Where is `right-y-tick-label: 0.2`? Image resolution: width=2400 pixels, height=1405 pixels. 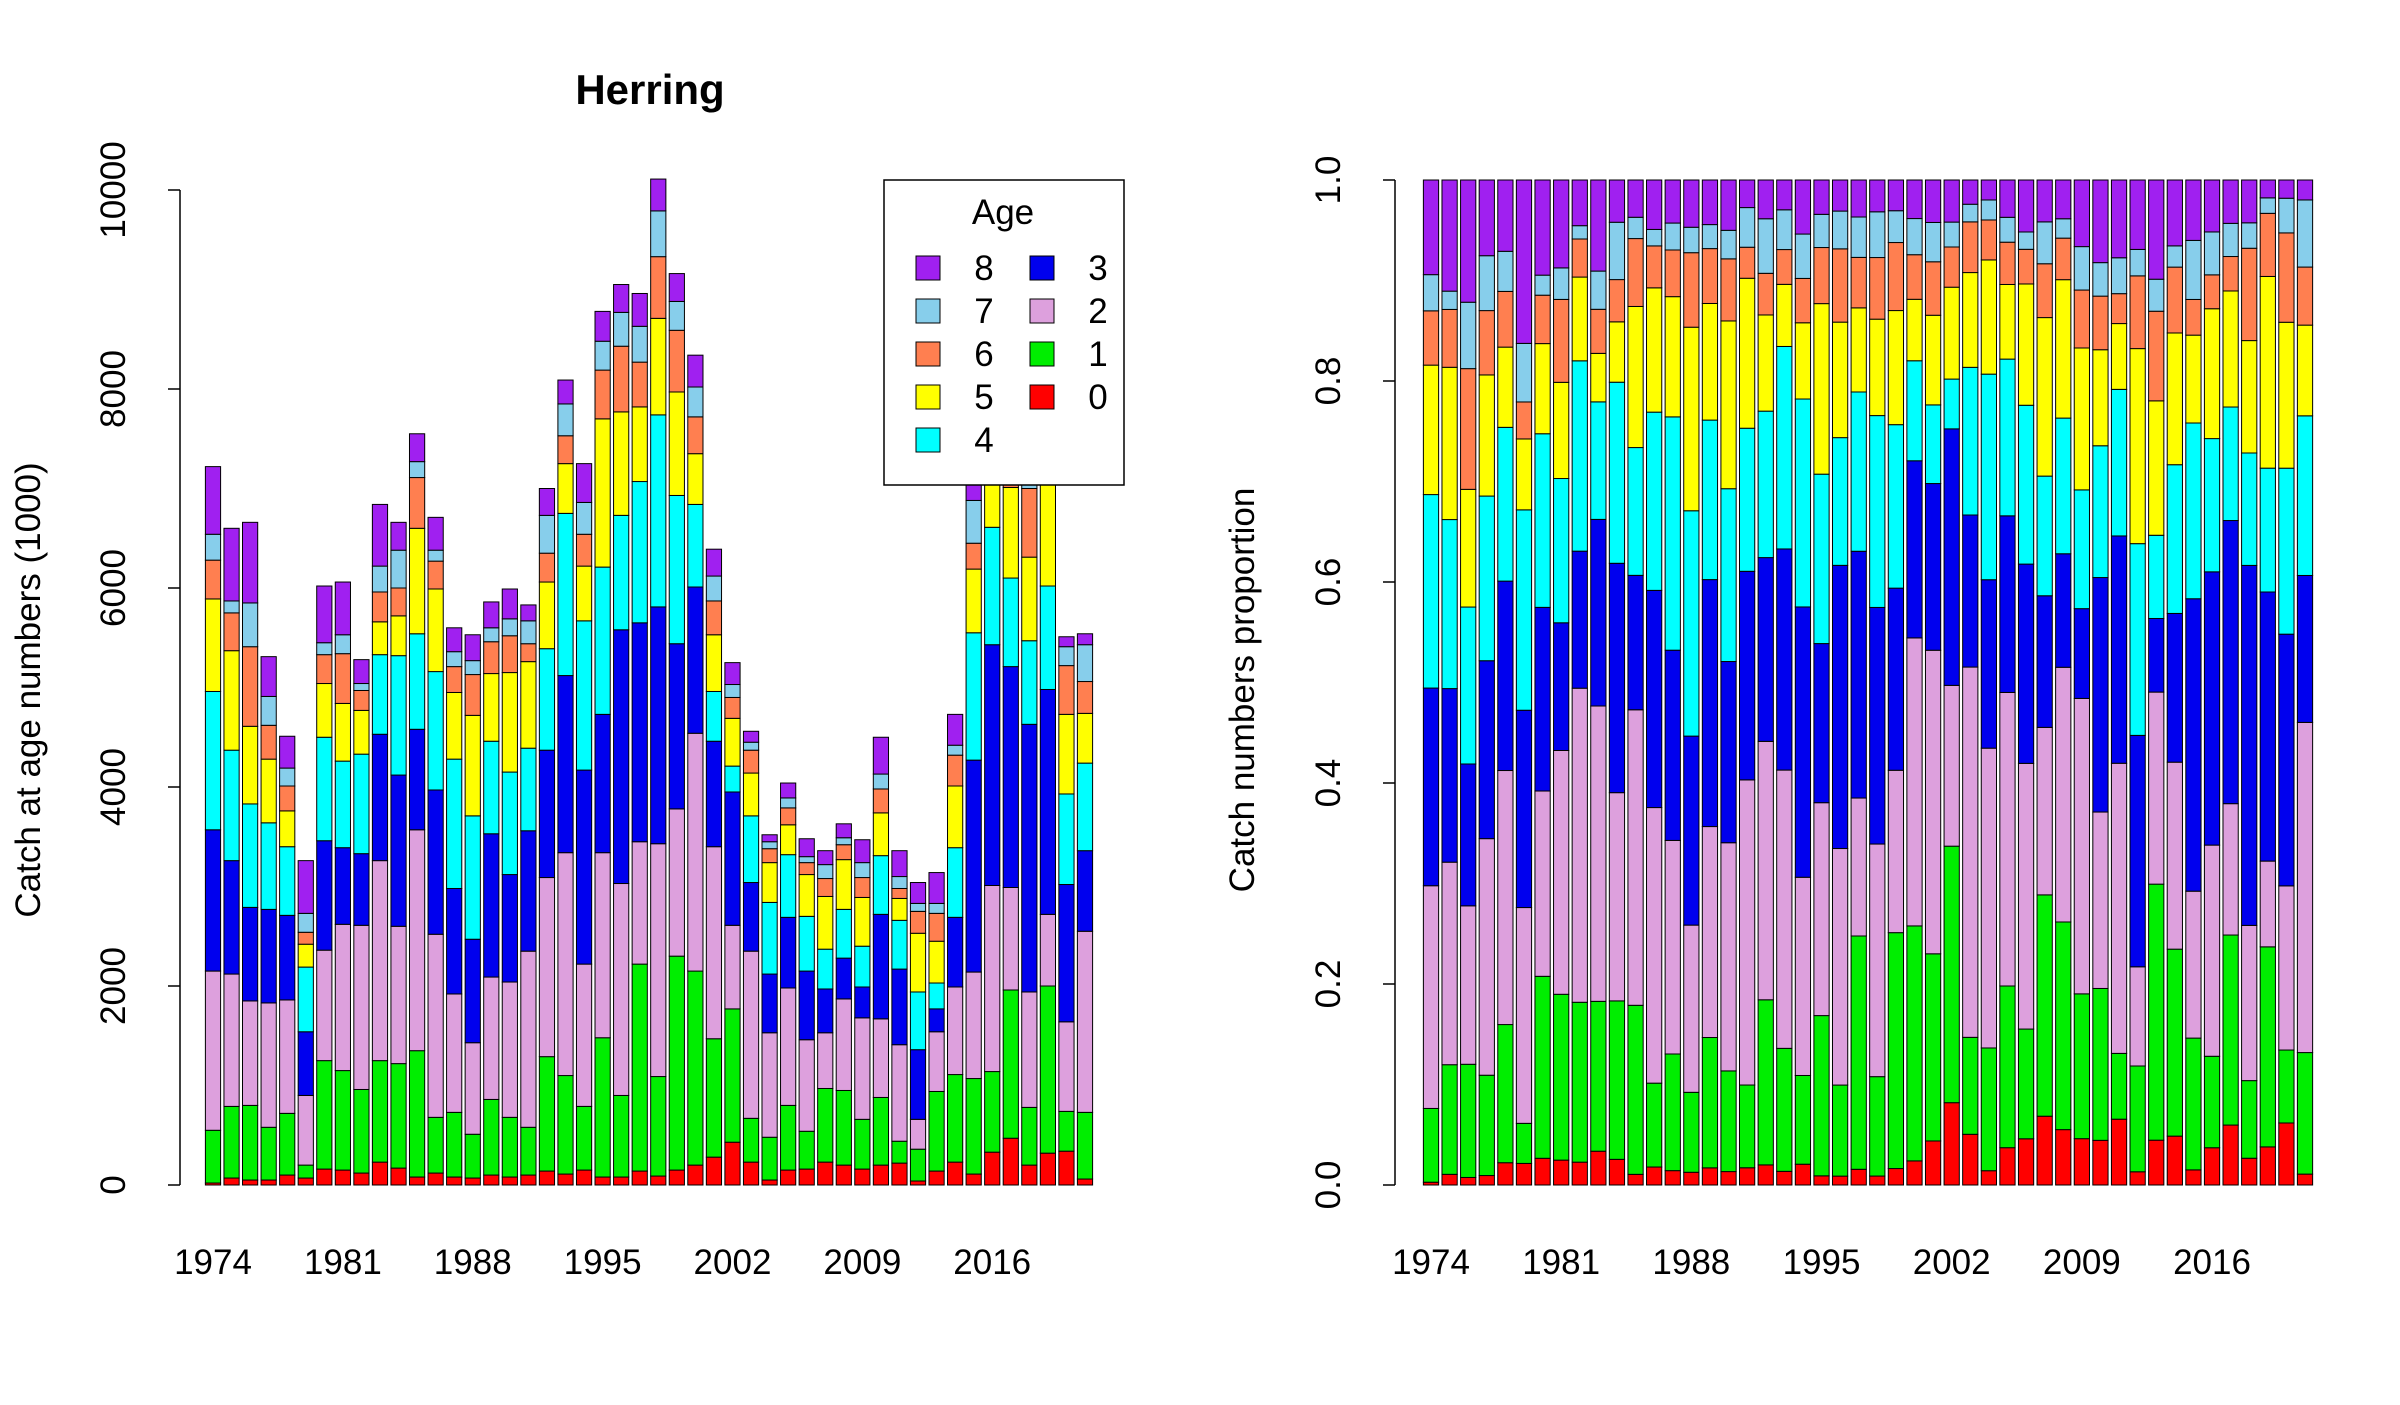 right-y-tick-label: 0.2 is located at coordinates (1328, 984).